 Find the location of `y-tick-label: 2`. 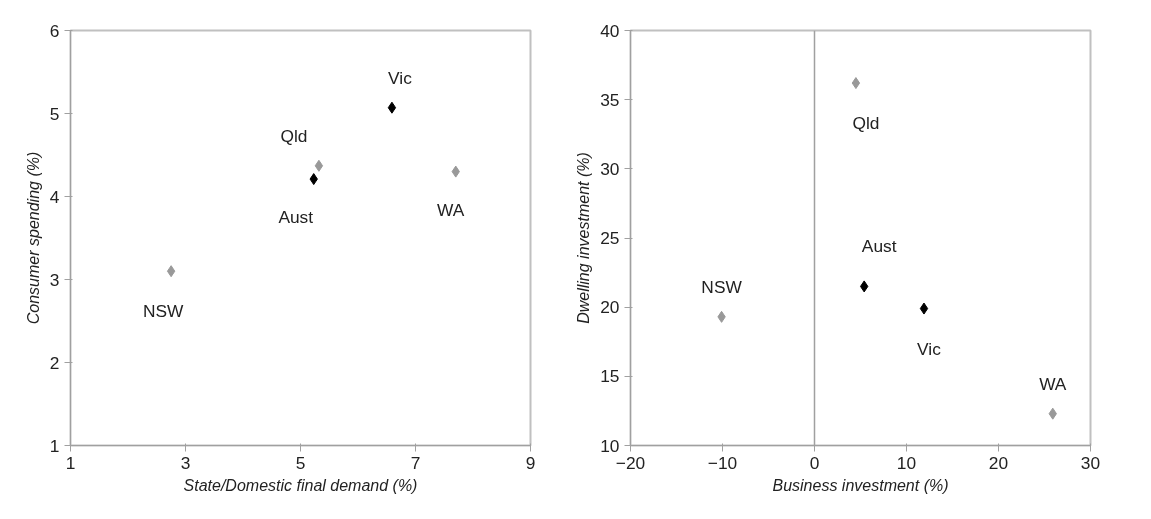

y-tick-label: 2 is located at coordinates (54, 362).